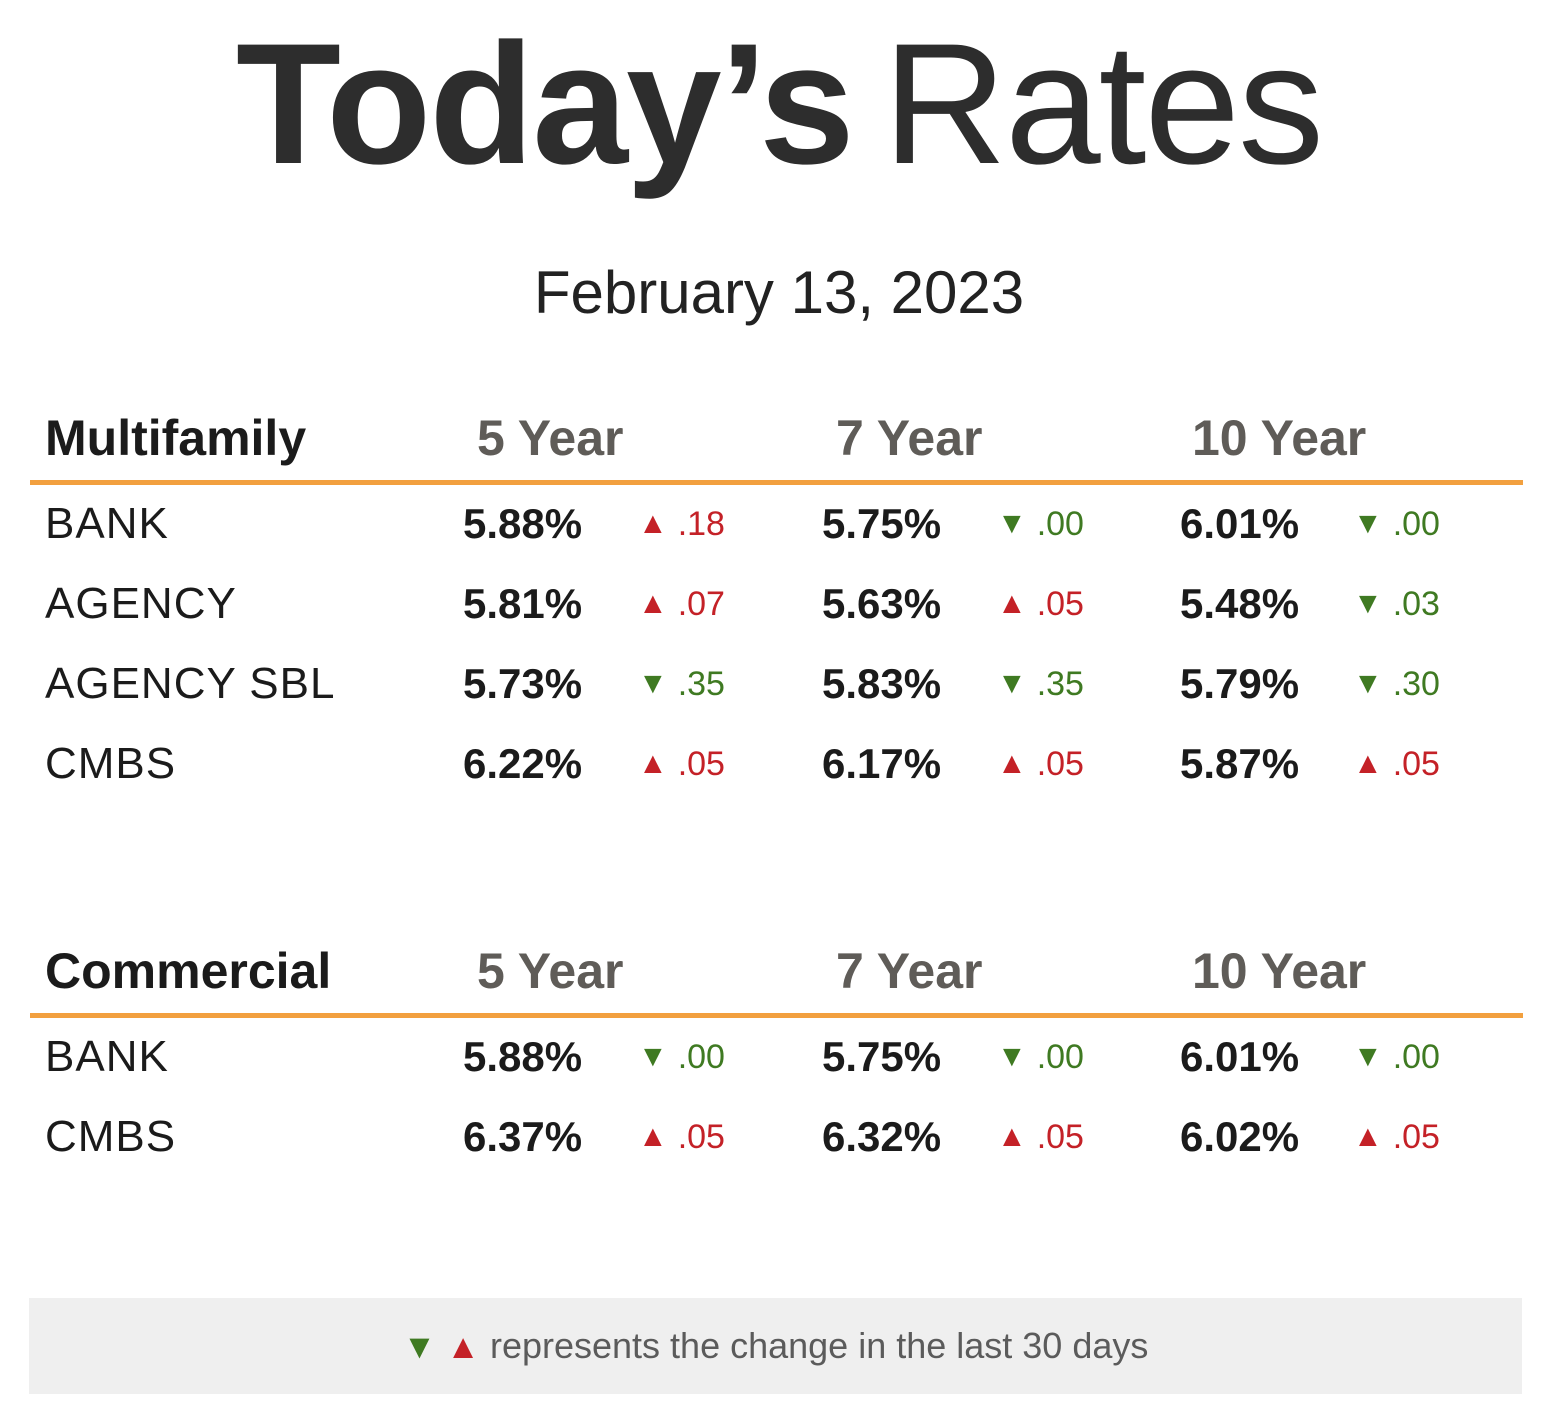  Describe the element at coordinates (523, 1136) in the screenshot. I see `rate-value: 6.37%` at that location.